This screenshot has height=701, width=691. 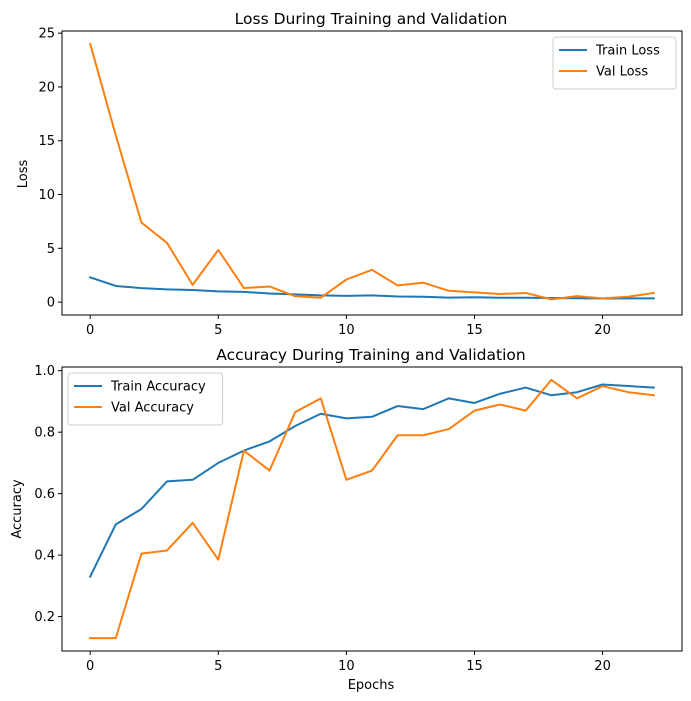 I want to click on accuracy-chart-title: Accuracy During Training and Validation, so click(x=370, y=355).